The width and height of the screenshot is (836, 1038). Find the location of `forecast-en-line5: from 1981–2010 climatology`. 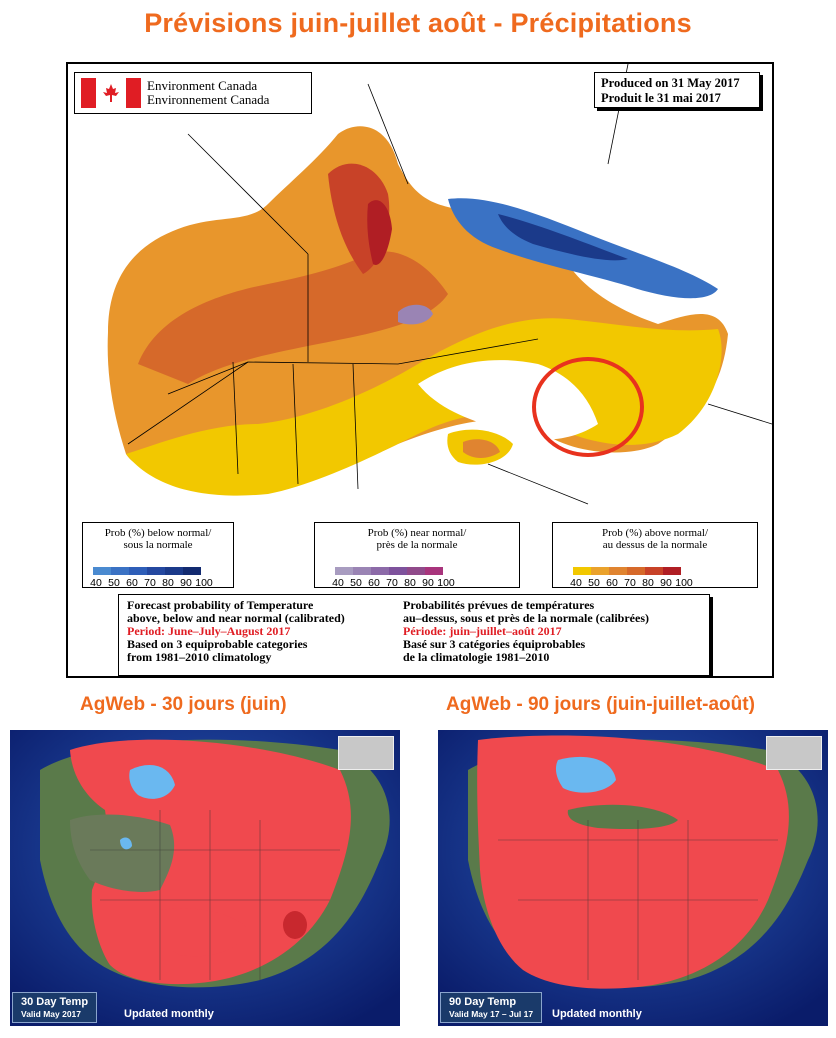

forecast-en-line5: from 1981–2010 climatology is located at coordinates (199, 657).